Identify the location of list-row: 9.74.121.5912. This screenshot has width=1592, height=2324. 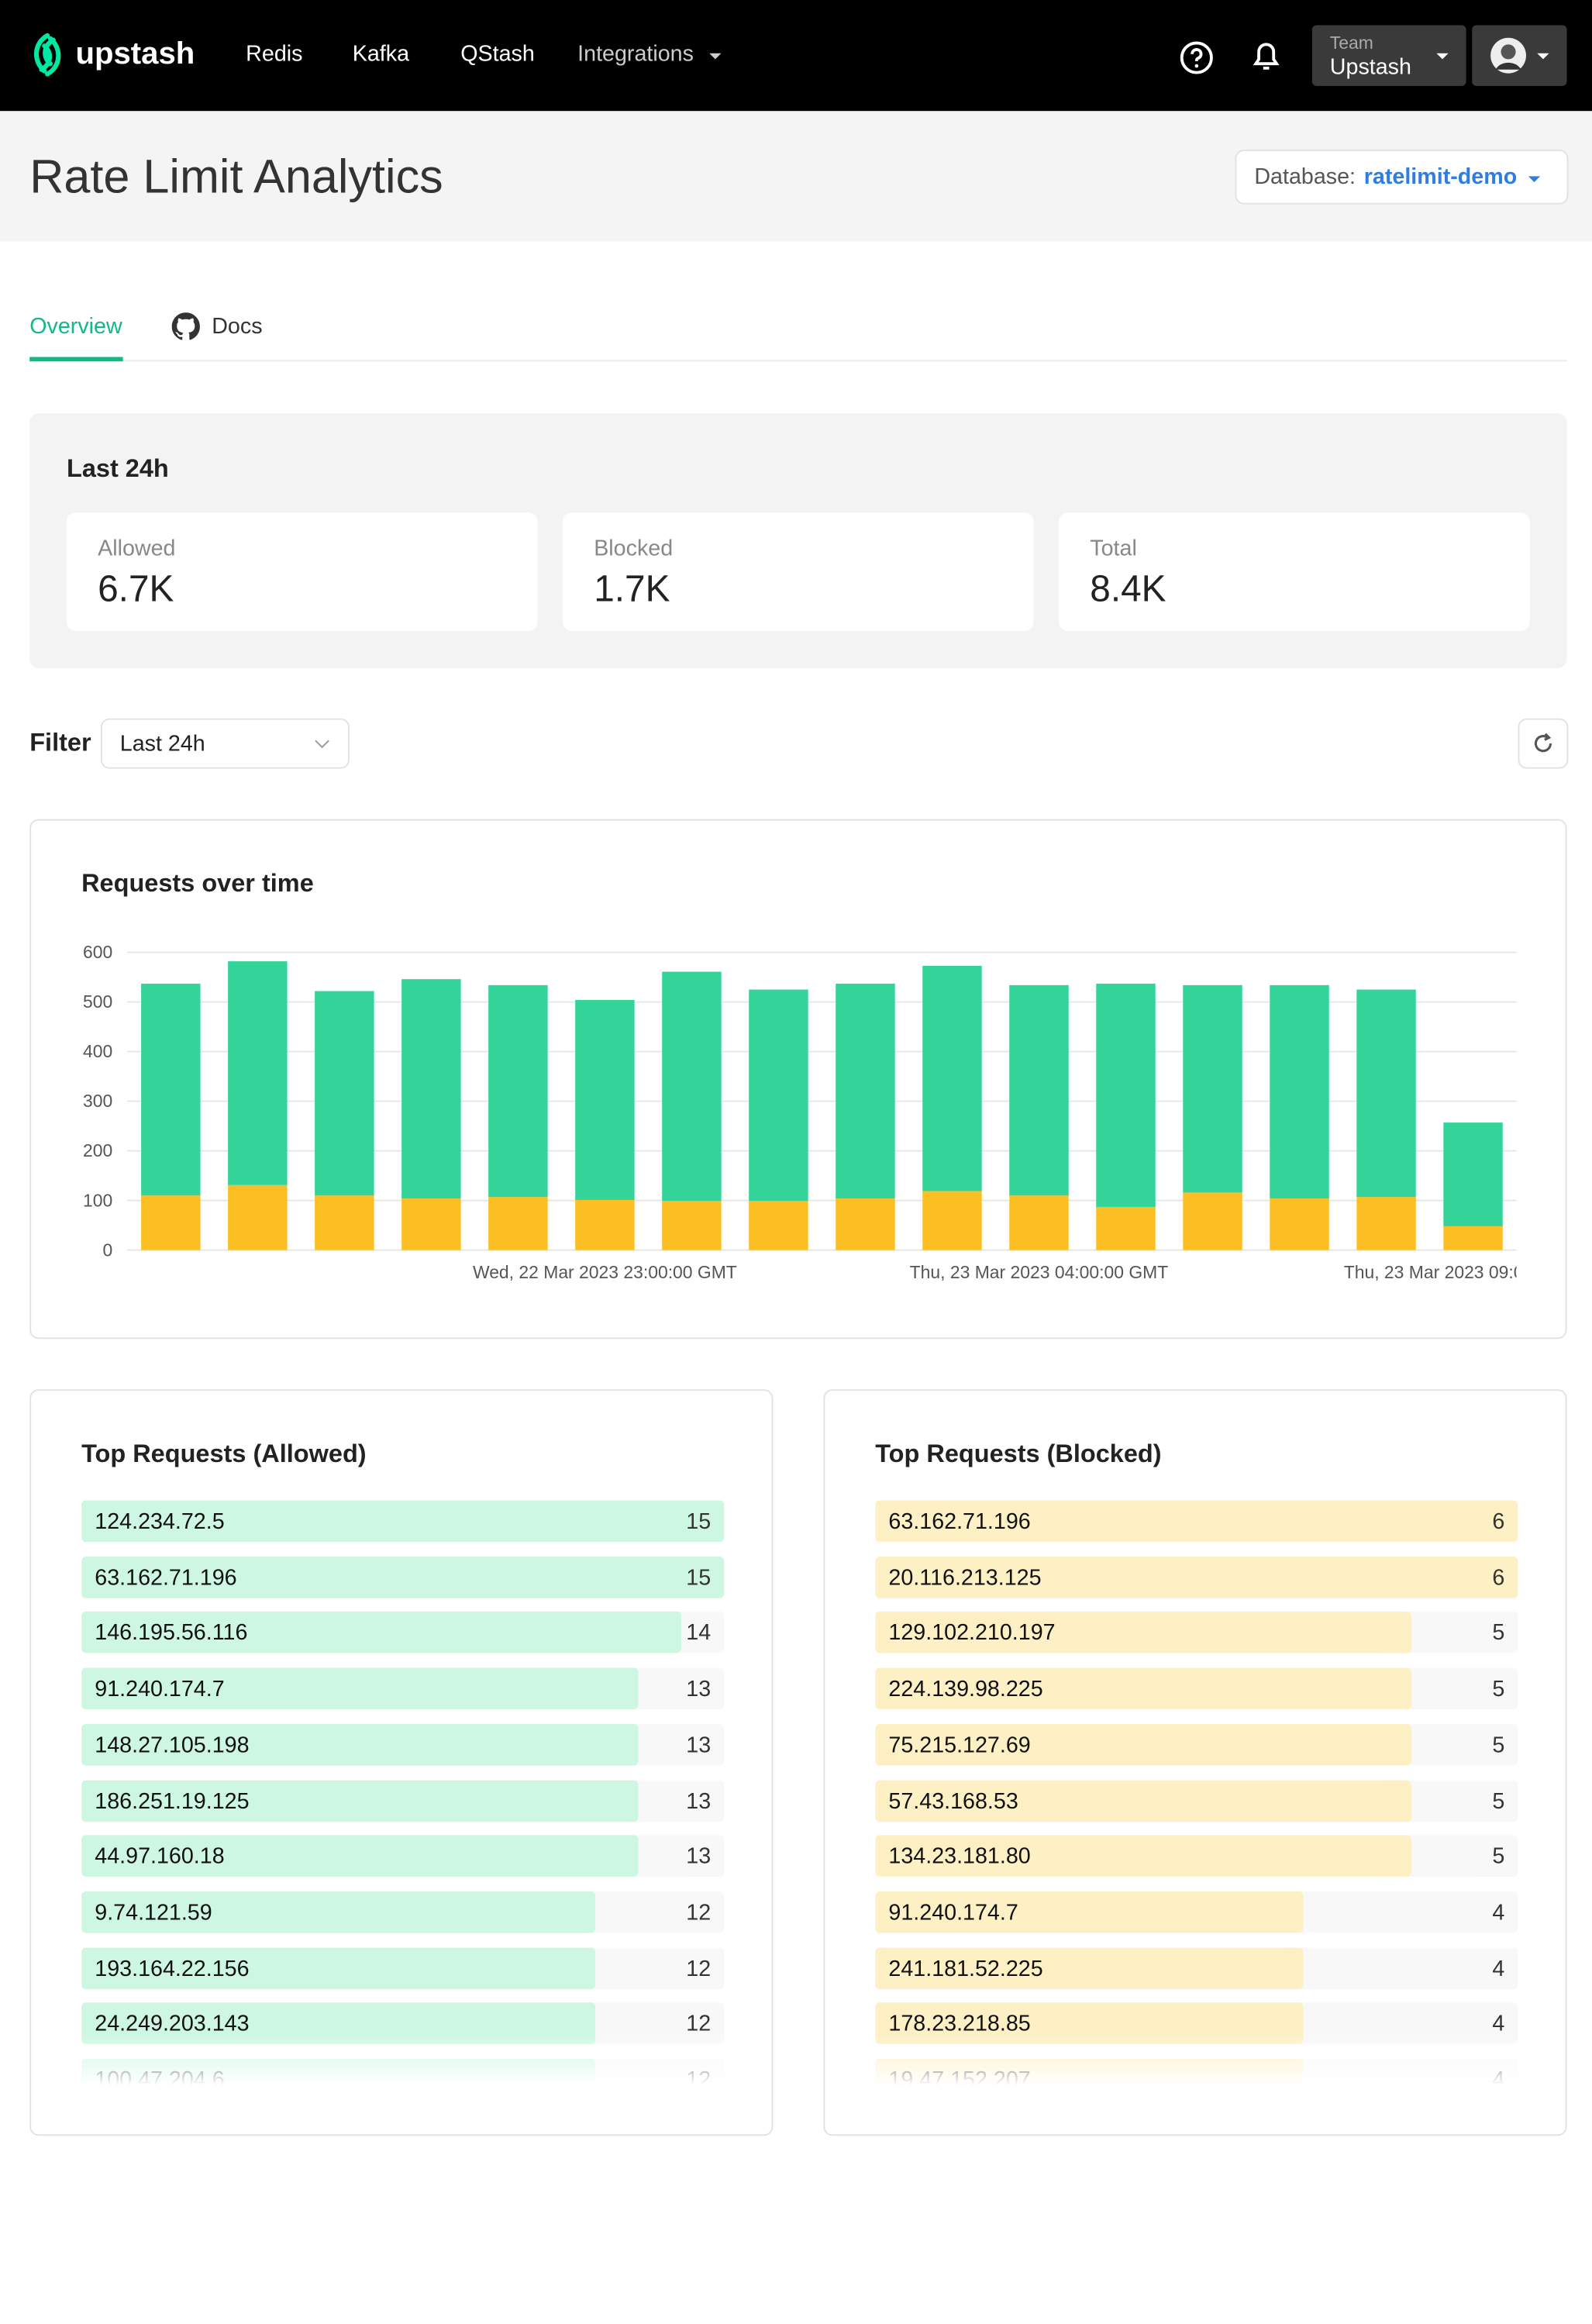
(402, 1912).